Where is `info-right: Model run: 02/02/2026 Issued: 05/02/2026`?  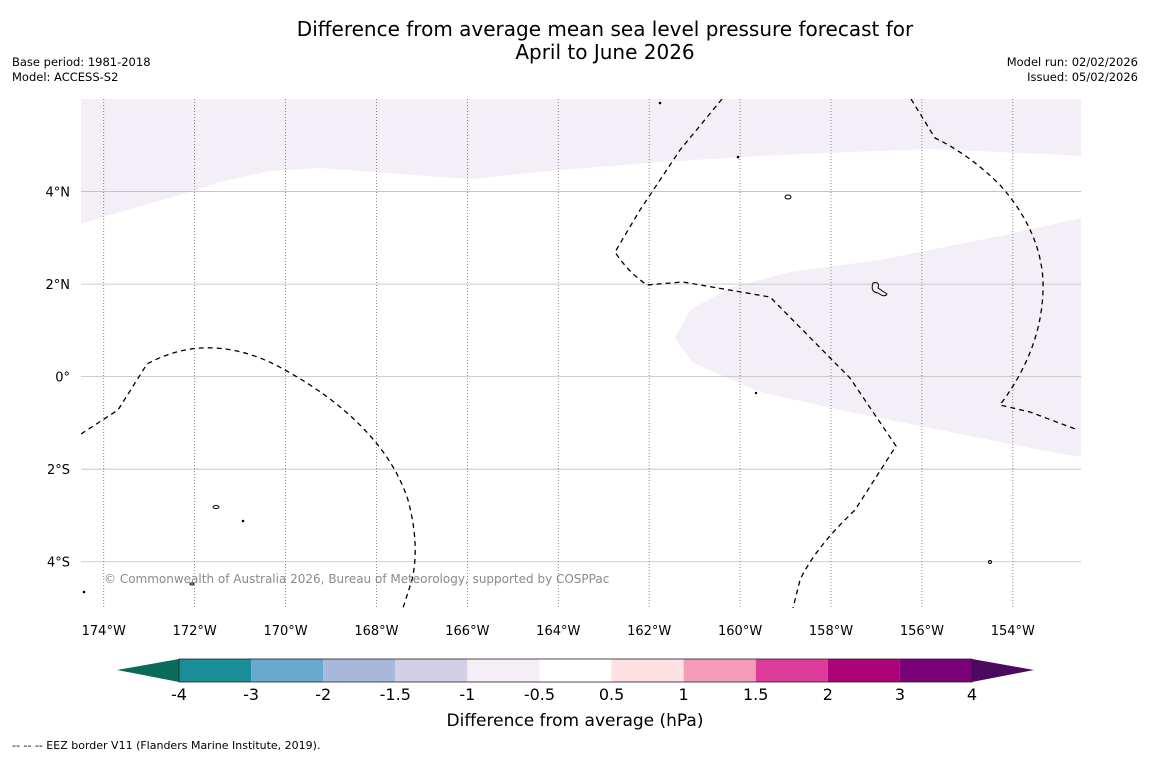 info-right: Model run: 02/02/2026 Issued: 05/02/2026 is located at coordinates (1072, 70).